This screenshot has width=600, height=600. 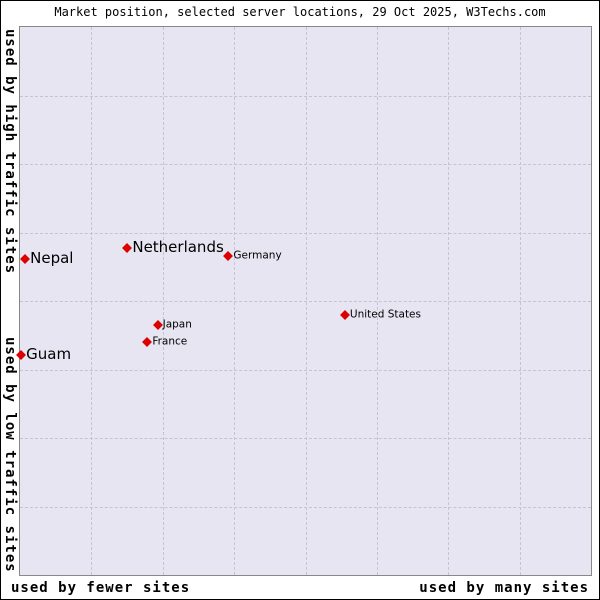 What do you see at coordinates (385, 314) in the screenshot?
I see `data-point-label: United States` at bounding box center [385, 314].